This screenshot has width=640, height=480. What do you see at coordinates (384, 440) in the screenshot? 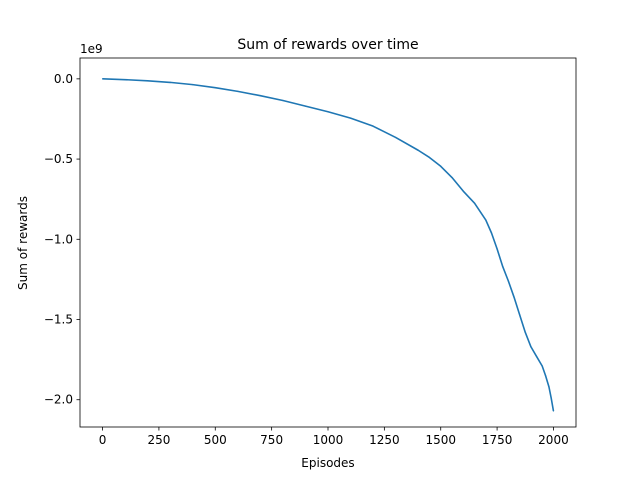
I see `x-tick-label: 1250` at bounding box center [384, 440].